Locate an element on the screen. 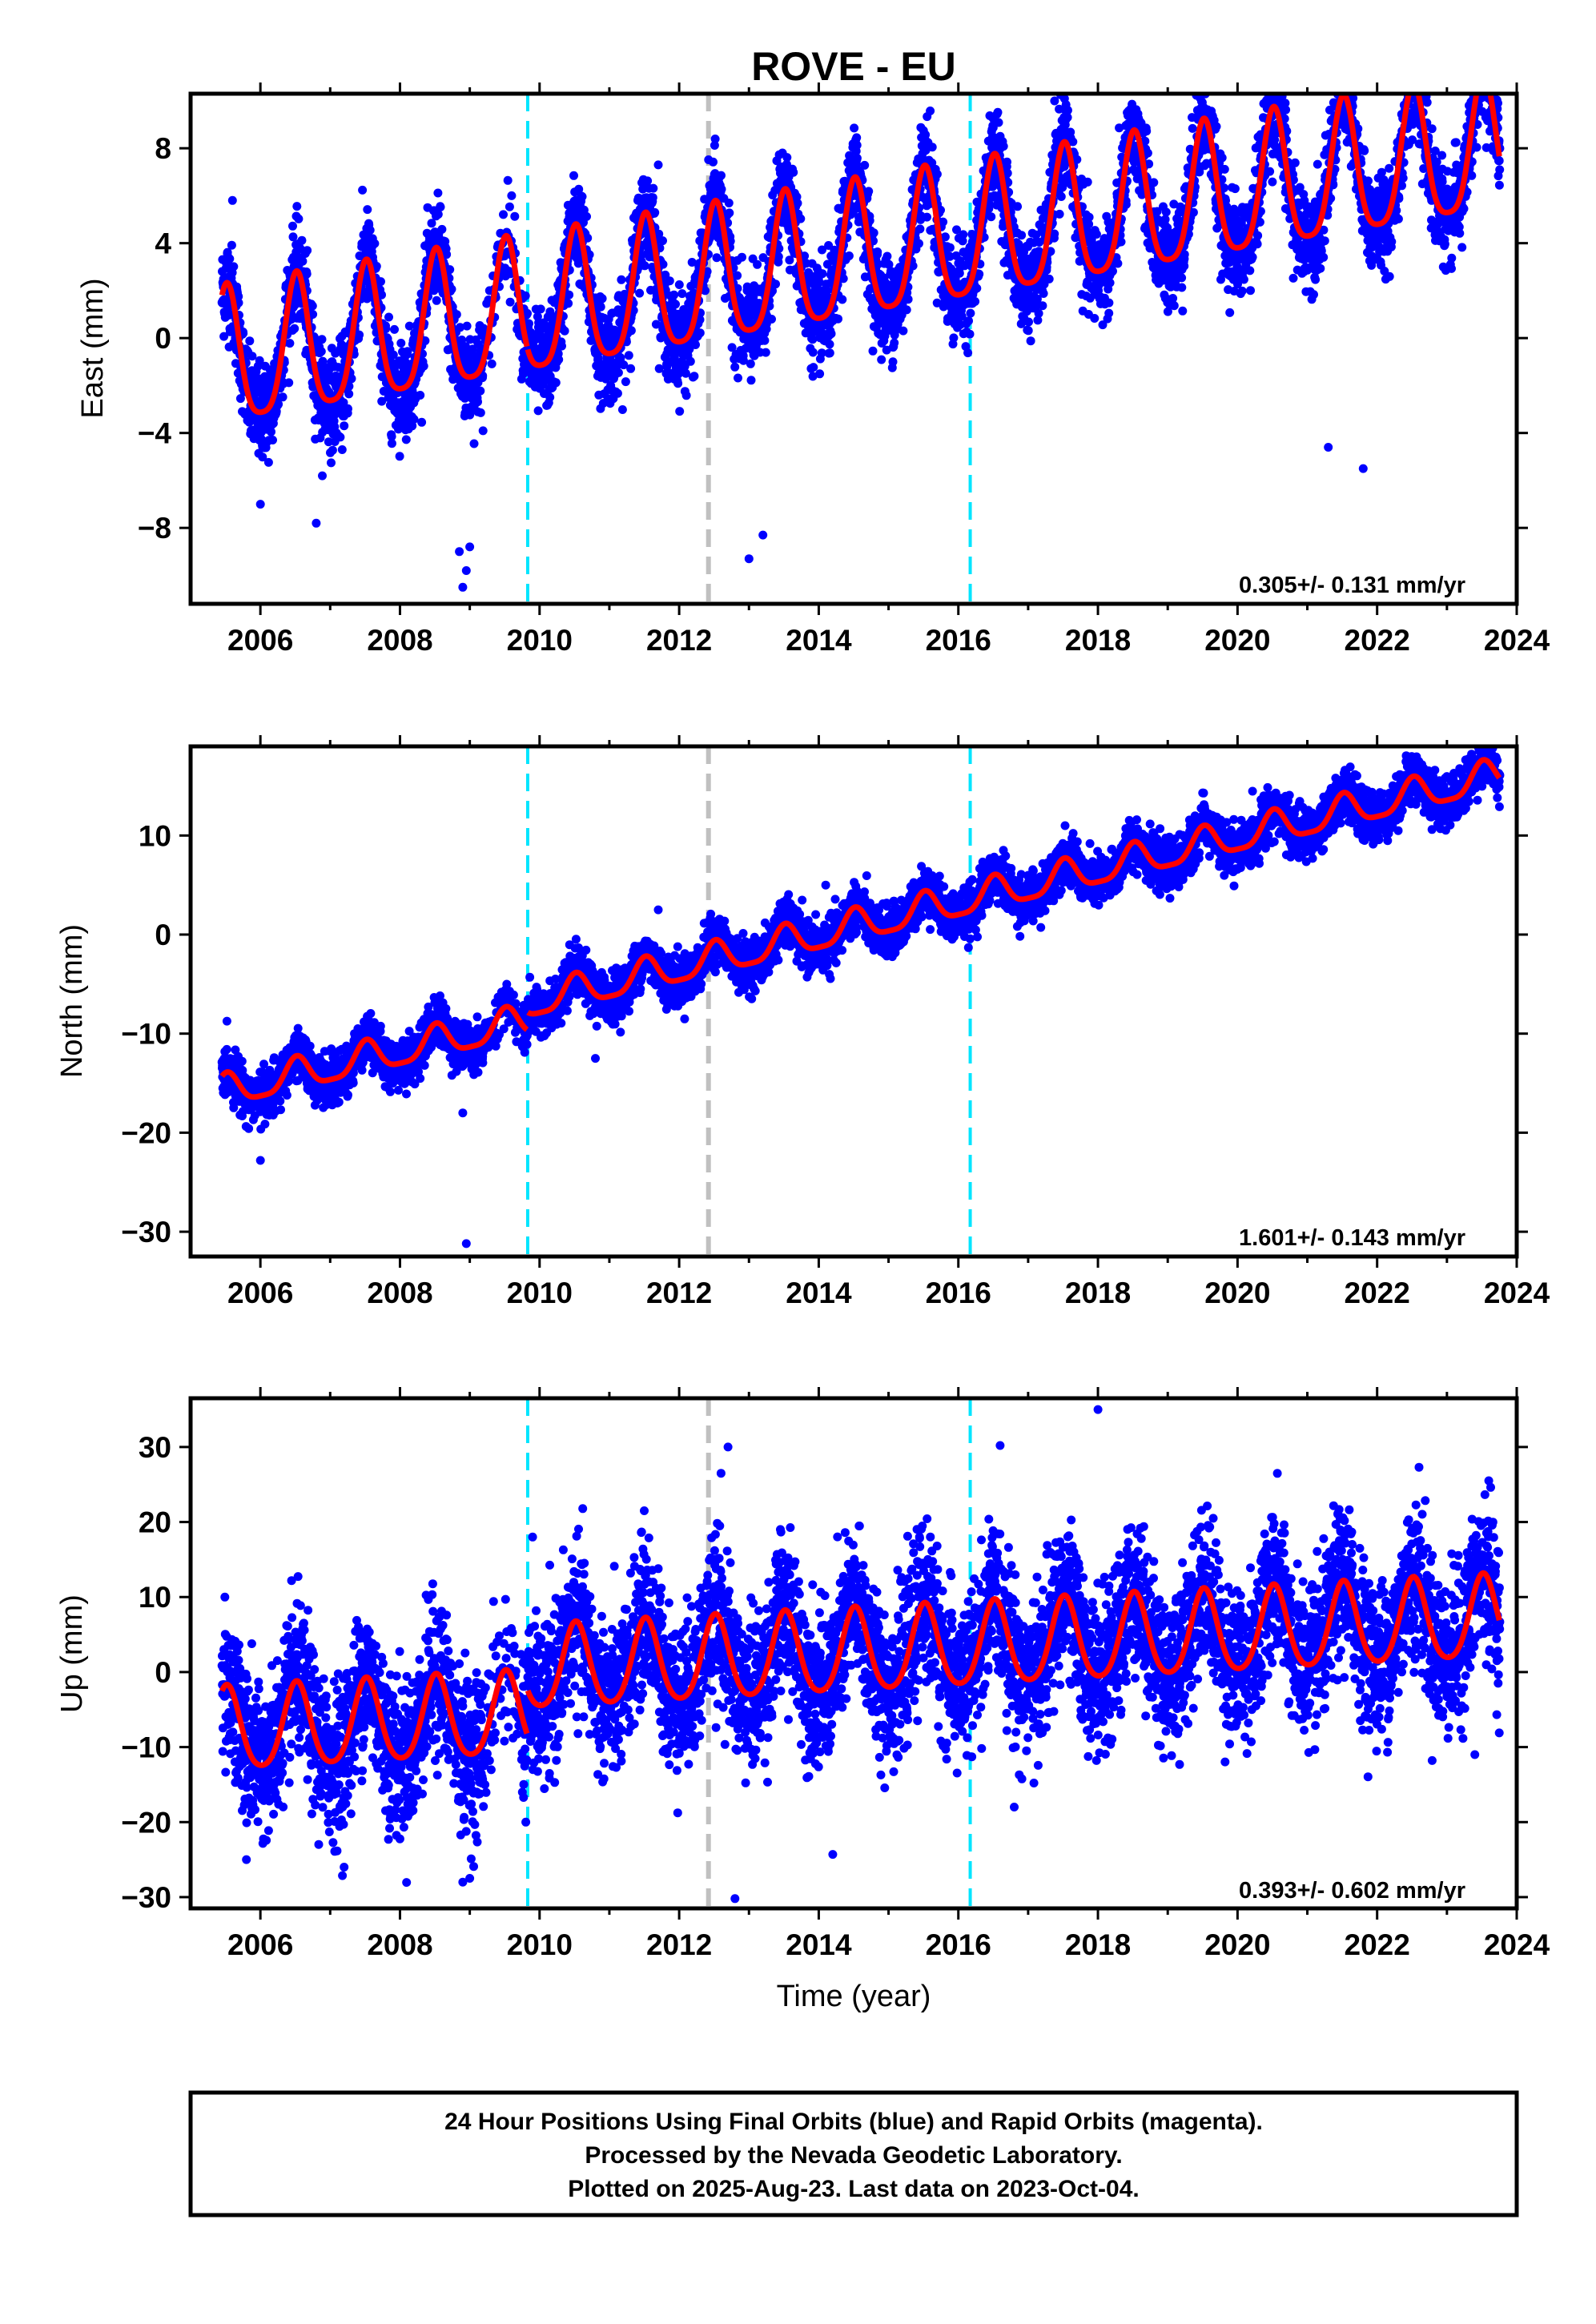 This screenshot has height=2324, width=1596. chart-title: ROVE - EU is located at coordinates (853, 66).